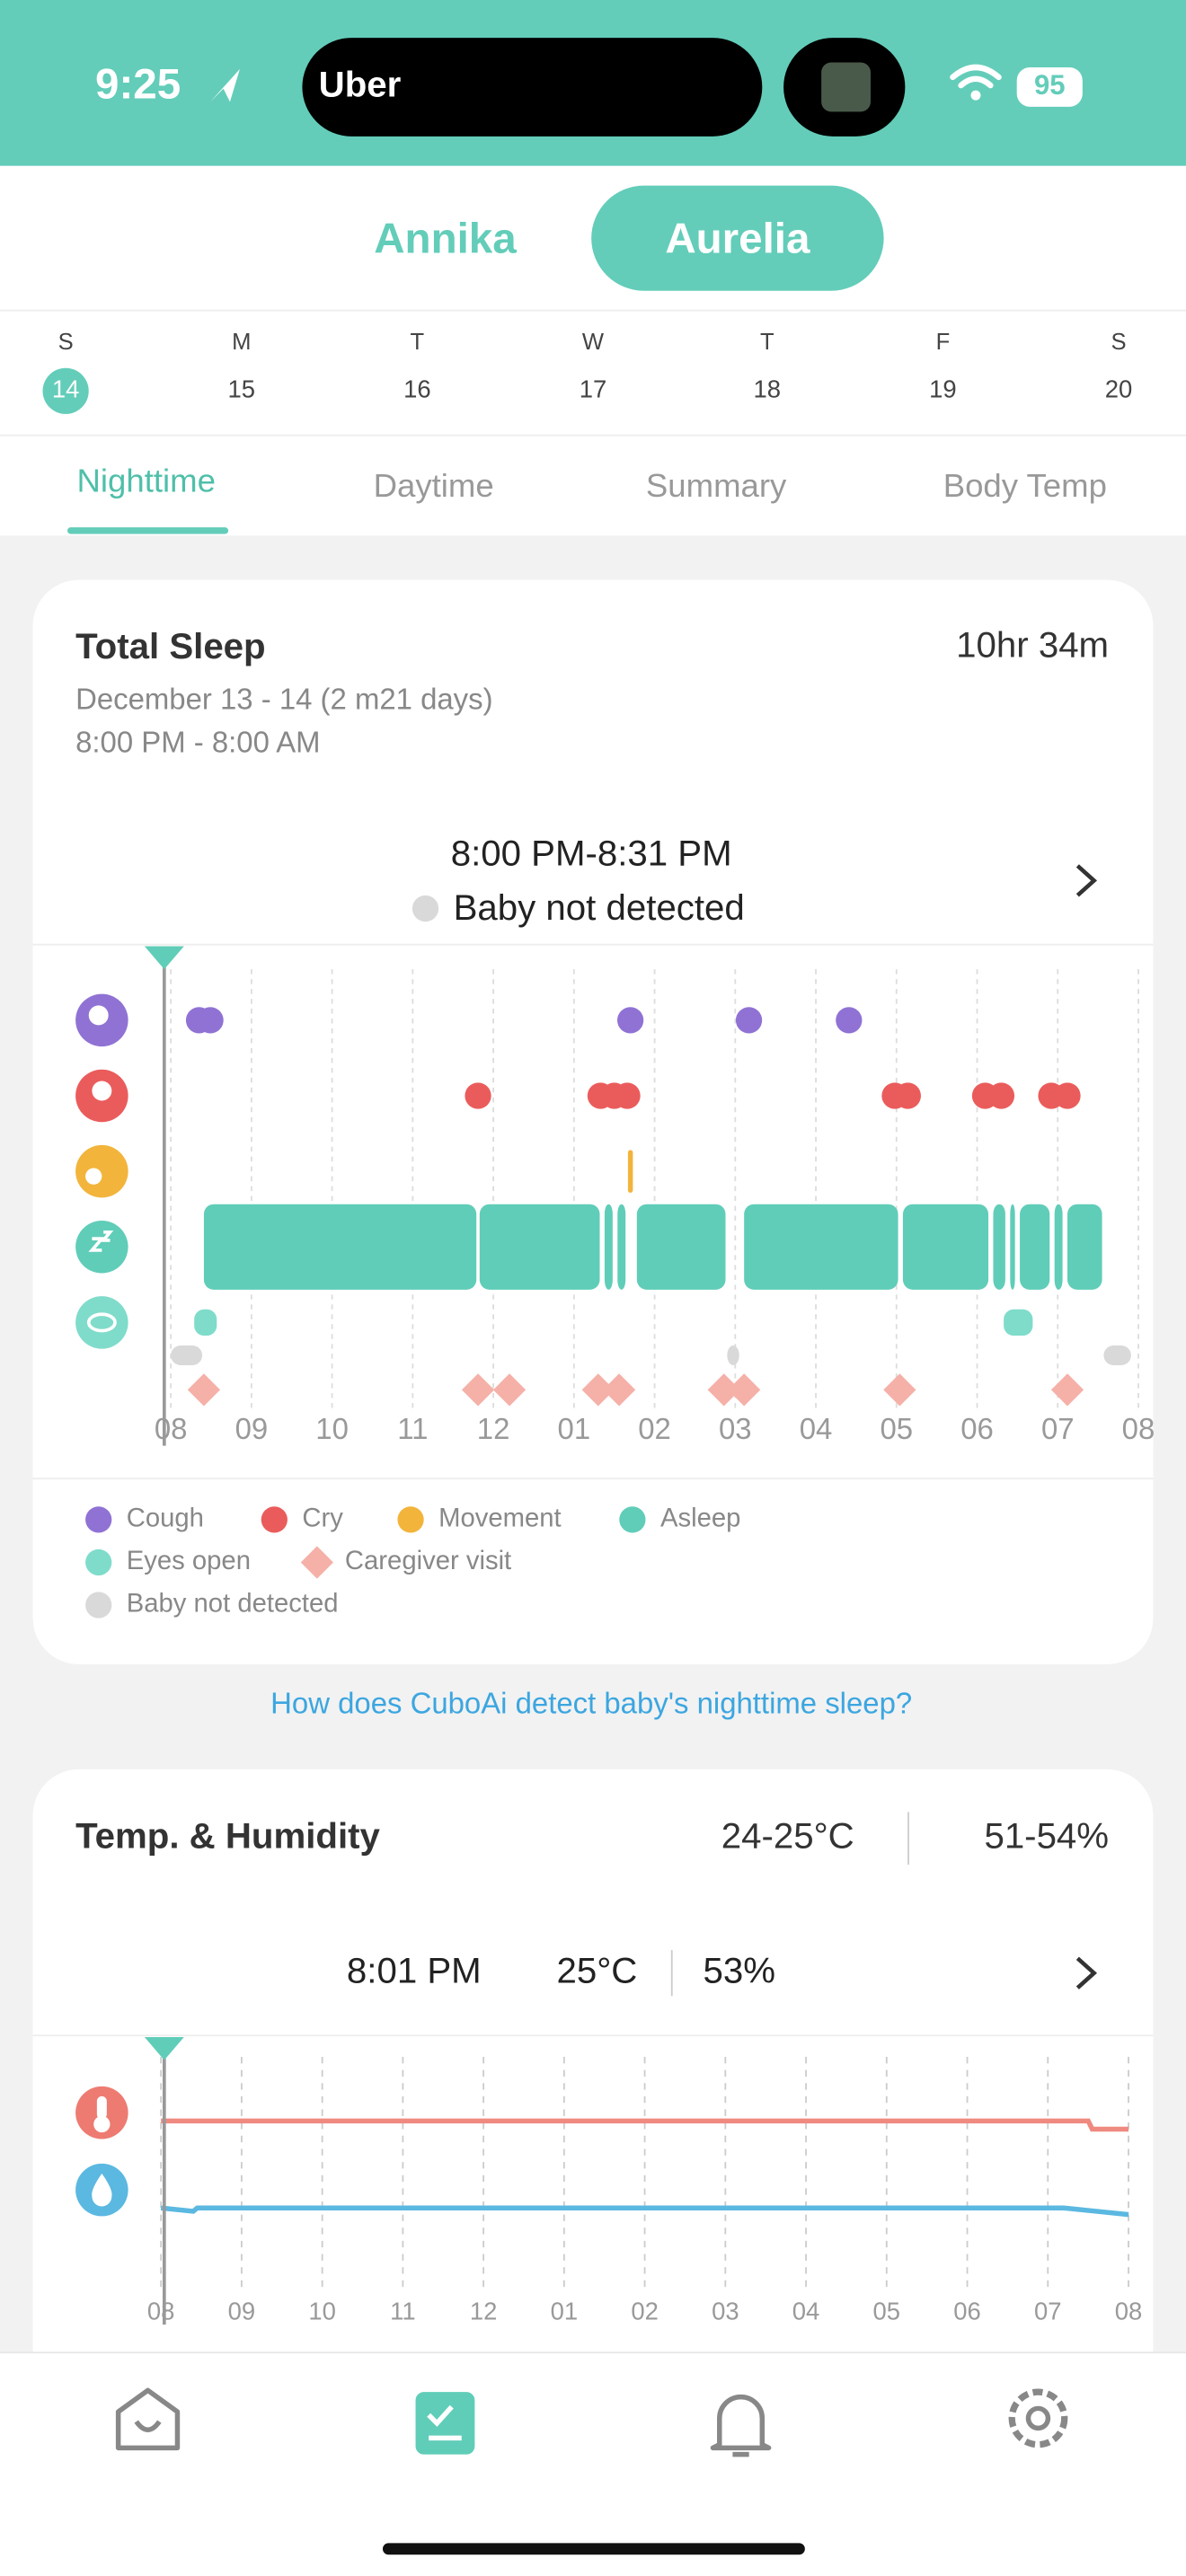  Describe the element at coordinates (1048, 2311) in the screenshot. I see `x-tick-label: 07` at that location.